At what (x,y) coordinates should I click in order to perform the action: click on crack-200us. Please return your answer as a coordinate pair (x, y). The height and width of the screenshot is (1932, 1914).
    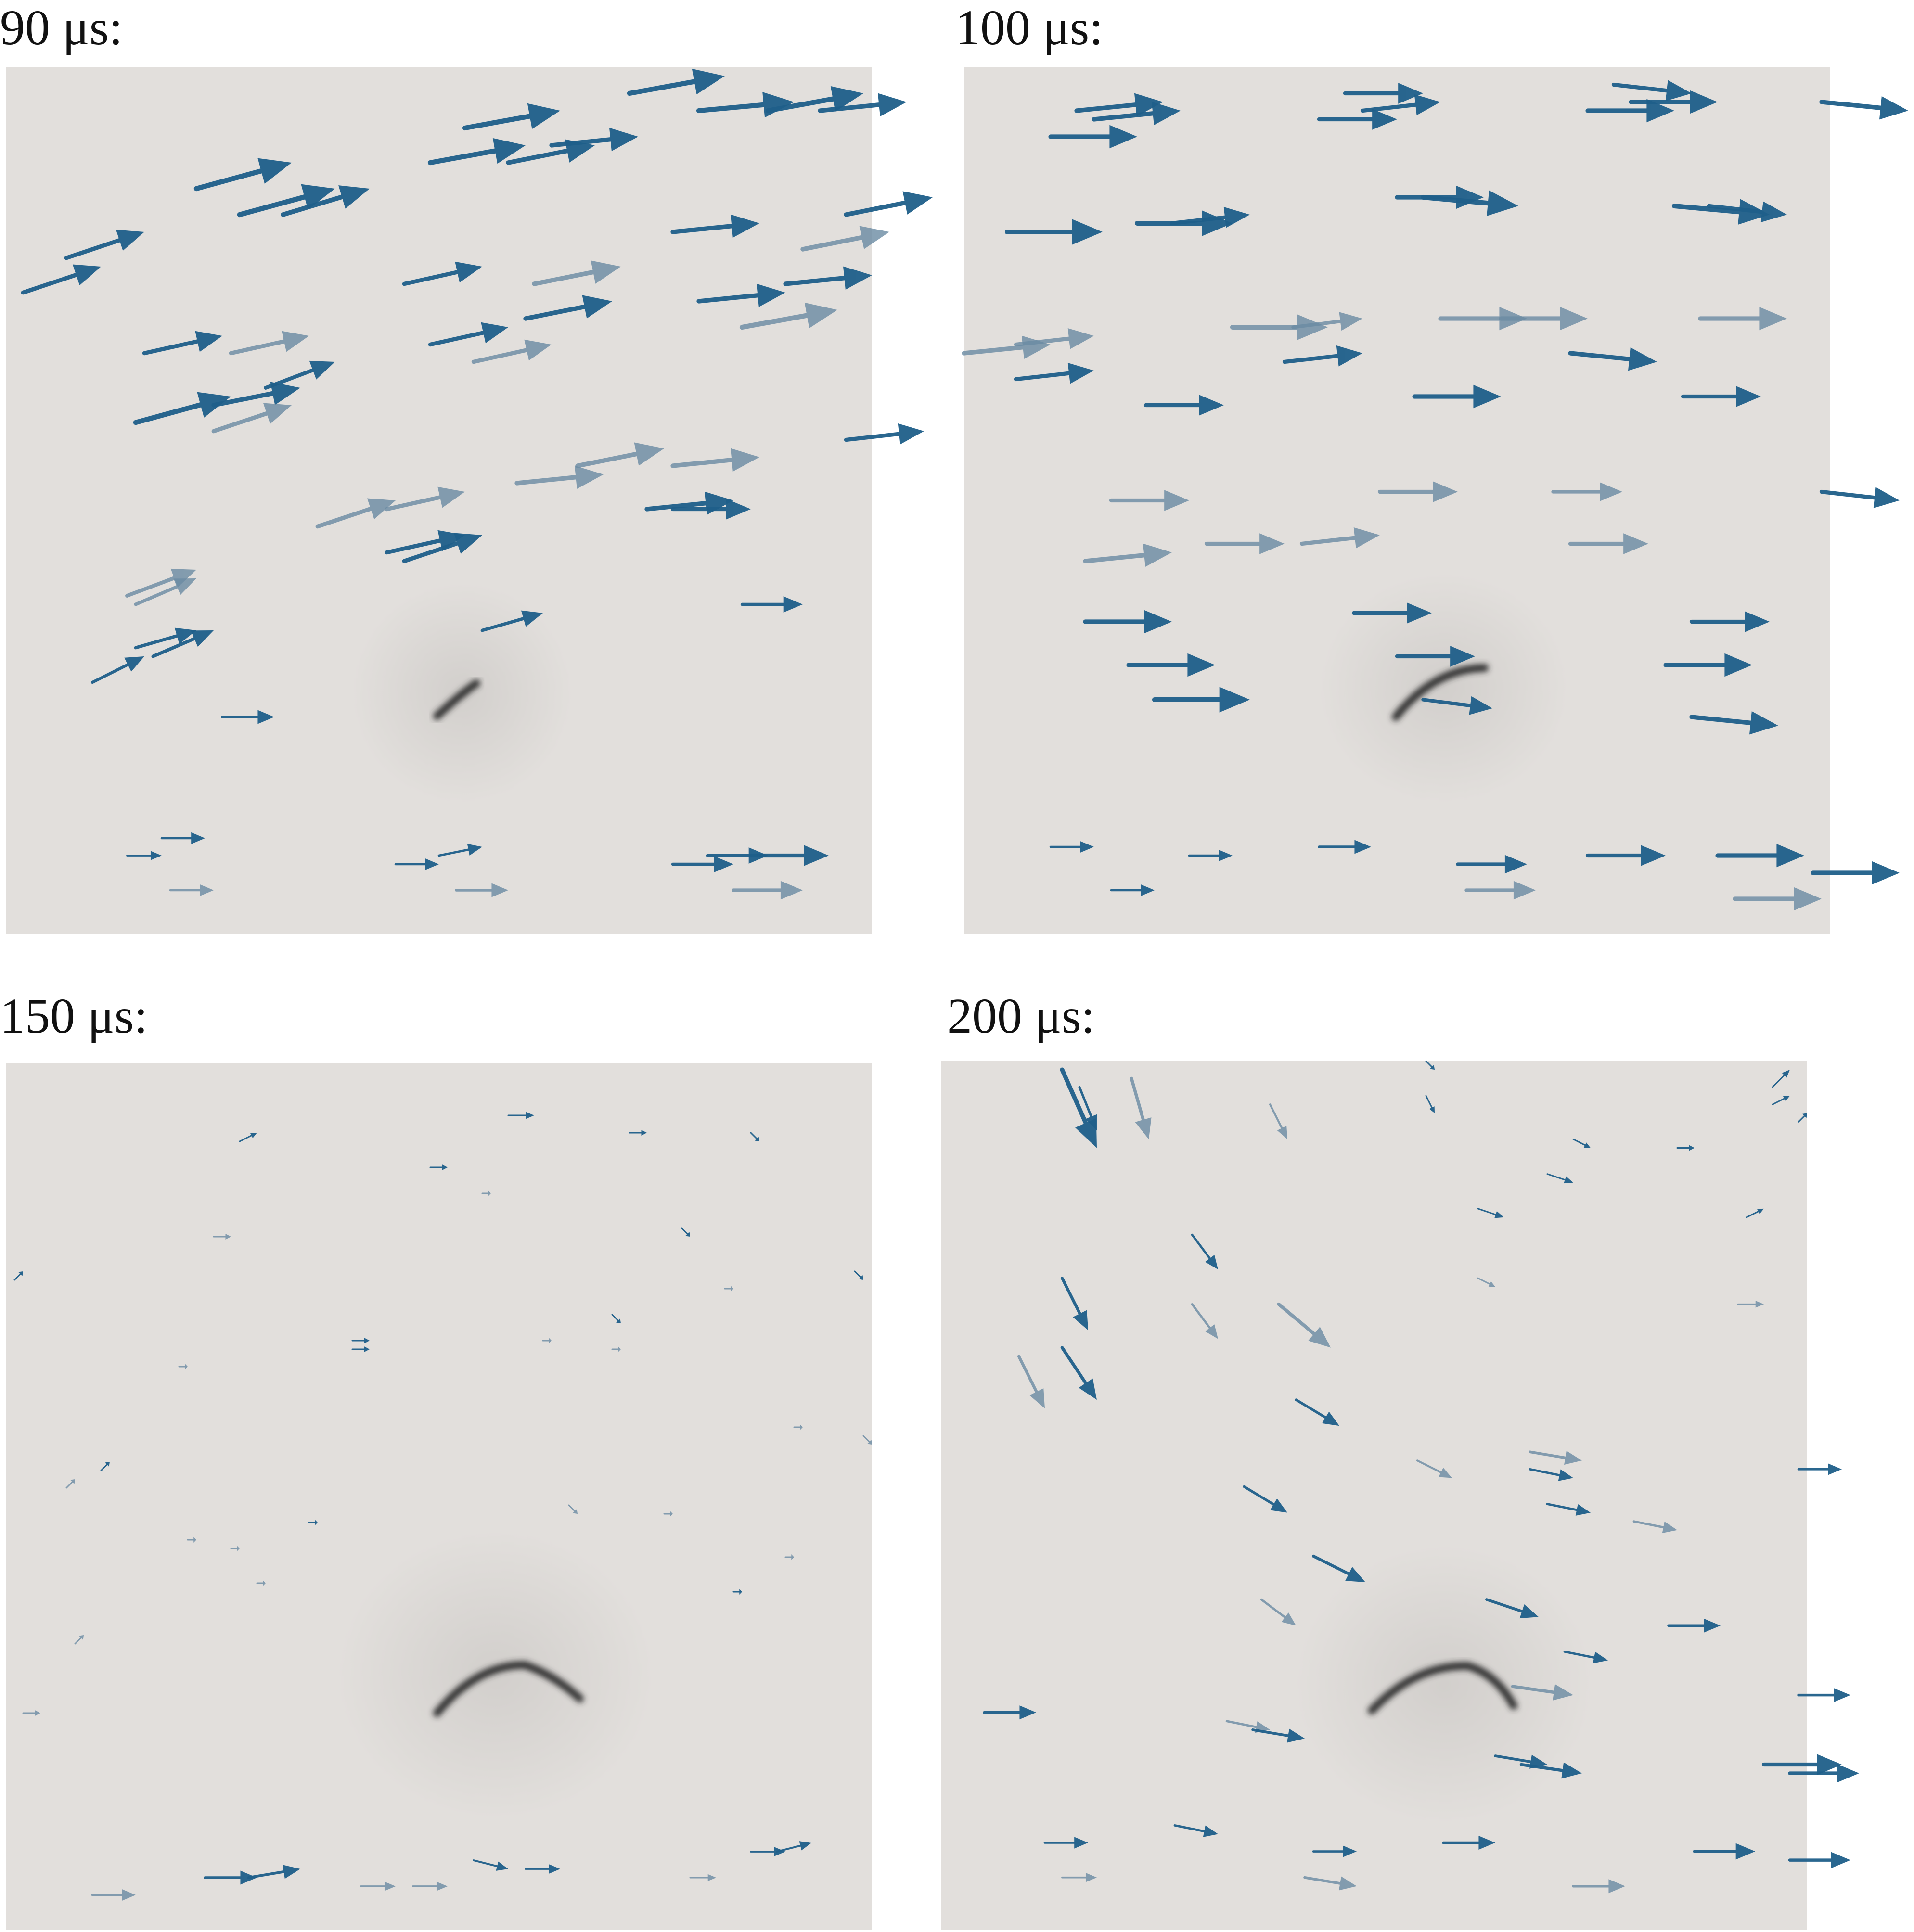
    Looking at the image, I should click on (1442, 1688).